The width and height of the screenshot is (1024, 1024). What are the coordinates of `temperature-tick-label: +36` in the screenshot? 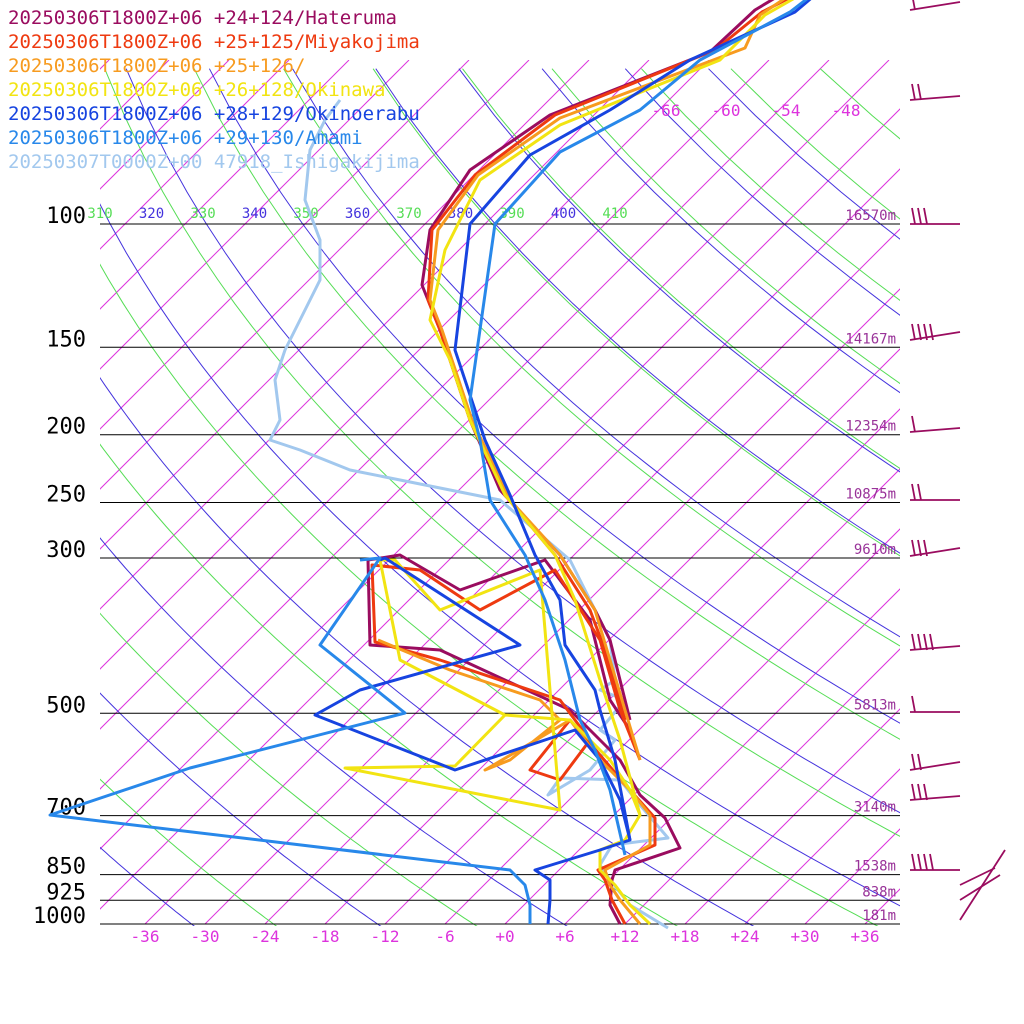 It's located at (865, 936).